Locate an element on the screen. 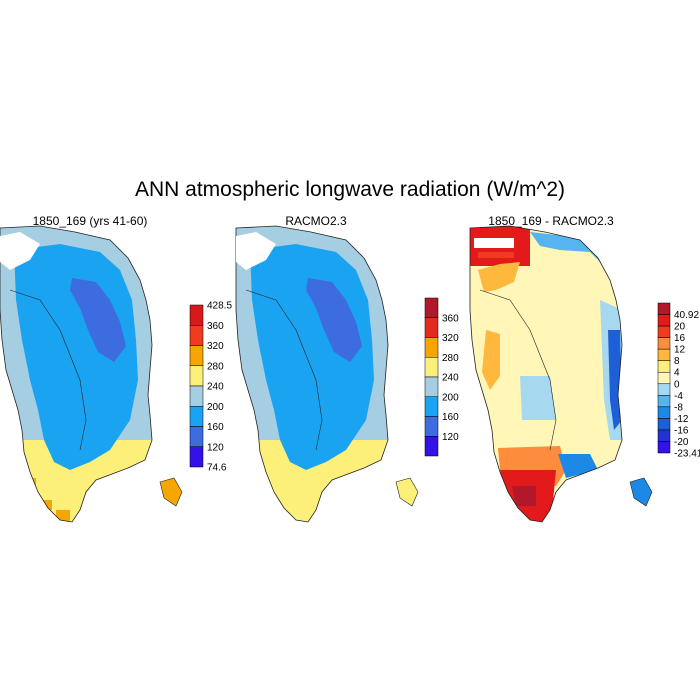 This screenshot has width=700, height=700. colorbar-label: -20 is located at coordinates (681, 442).